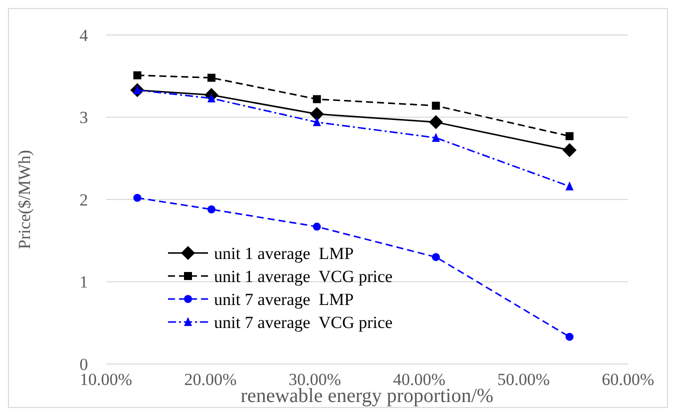  What do you see at coordinates (303, 276) in the screenshot?
I see `legend-label: unit 1 average VCG price` at bounding box center [303, 276].